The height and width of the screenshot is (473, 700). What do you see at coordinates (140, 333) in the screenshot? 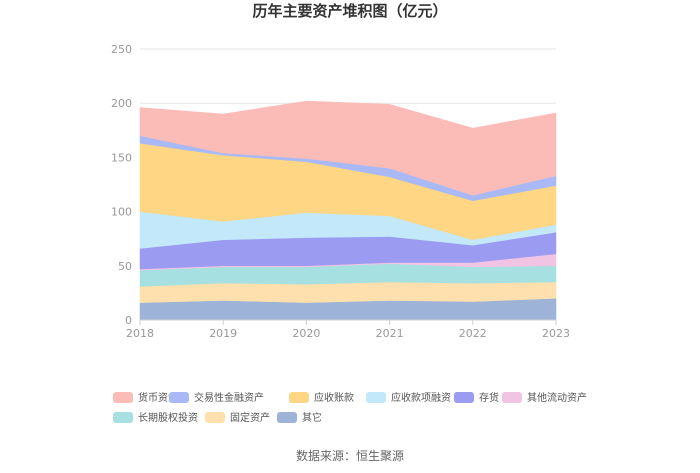
I see `x-tick-label: 2018` at bounding box center [140, 333].